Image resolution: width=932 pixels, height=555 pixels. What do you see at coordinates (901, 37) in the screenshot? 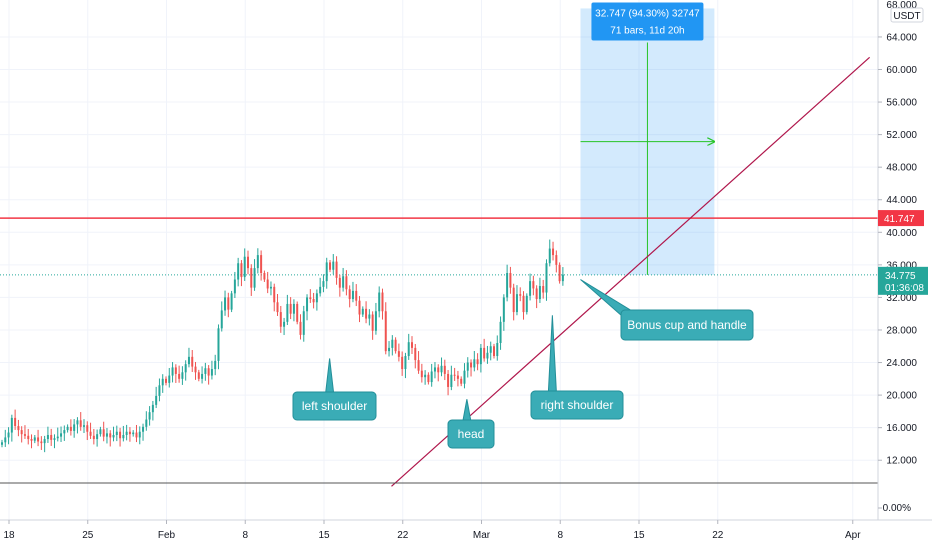
I see `price-tick-label: 64.000` at bounding box center [901, 37].